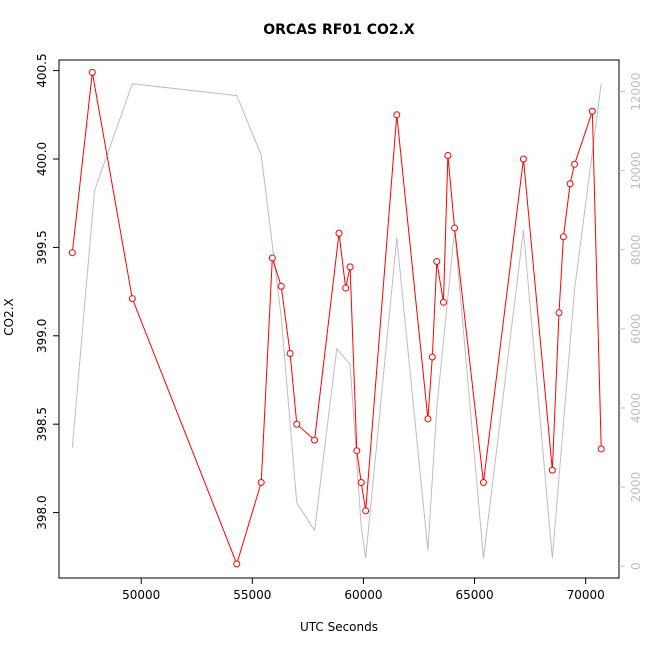  I want to click on y-axis-label: CO2.X, so click(9, 317).